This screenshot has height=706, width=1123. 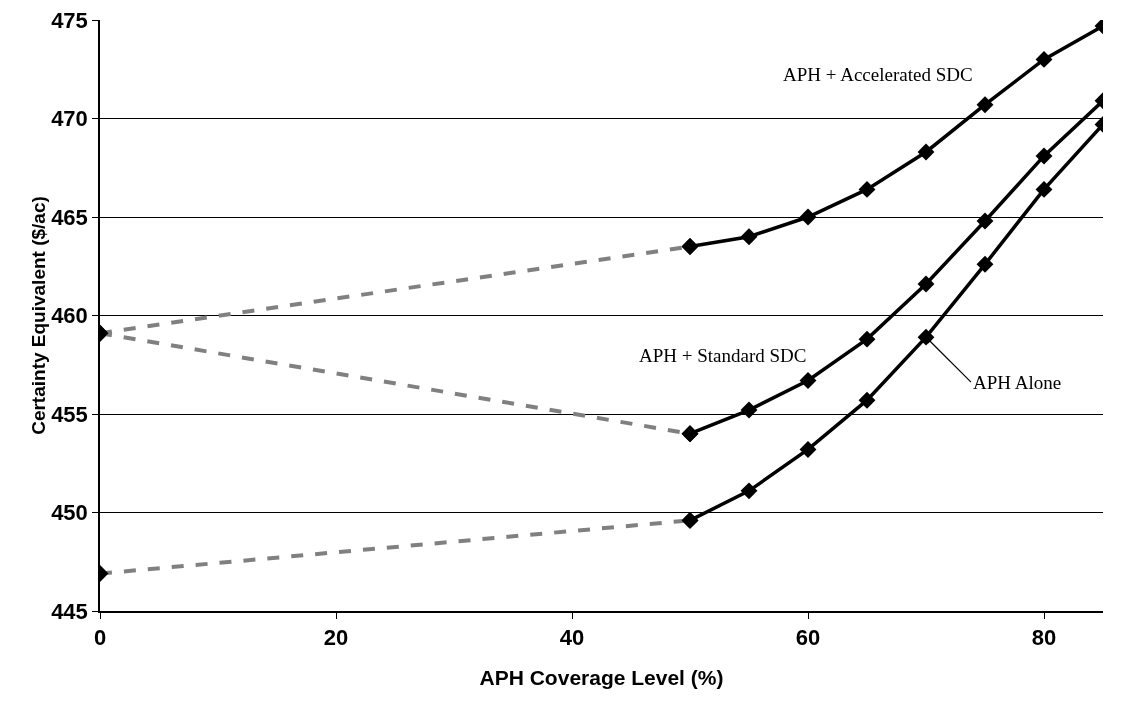 I want to click on y-tick-label: 465, so click(x=69, y=217).